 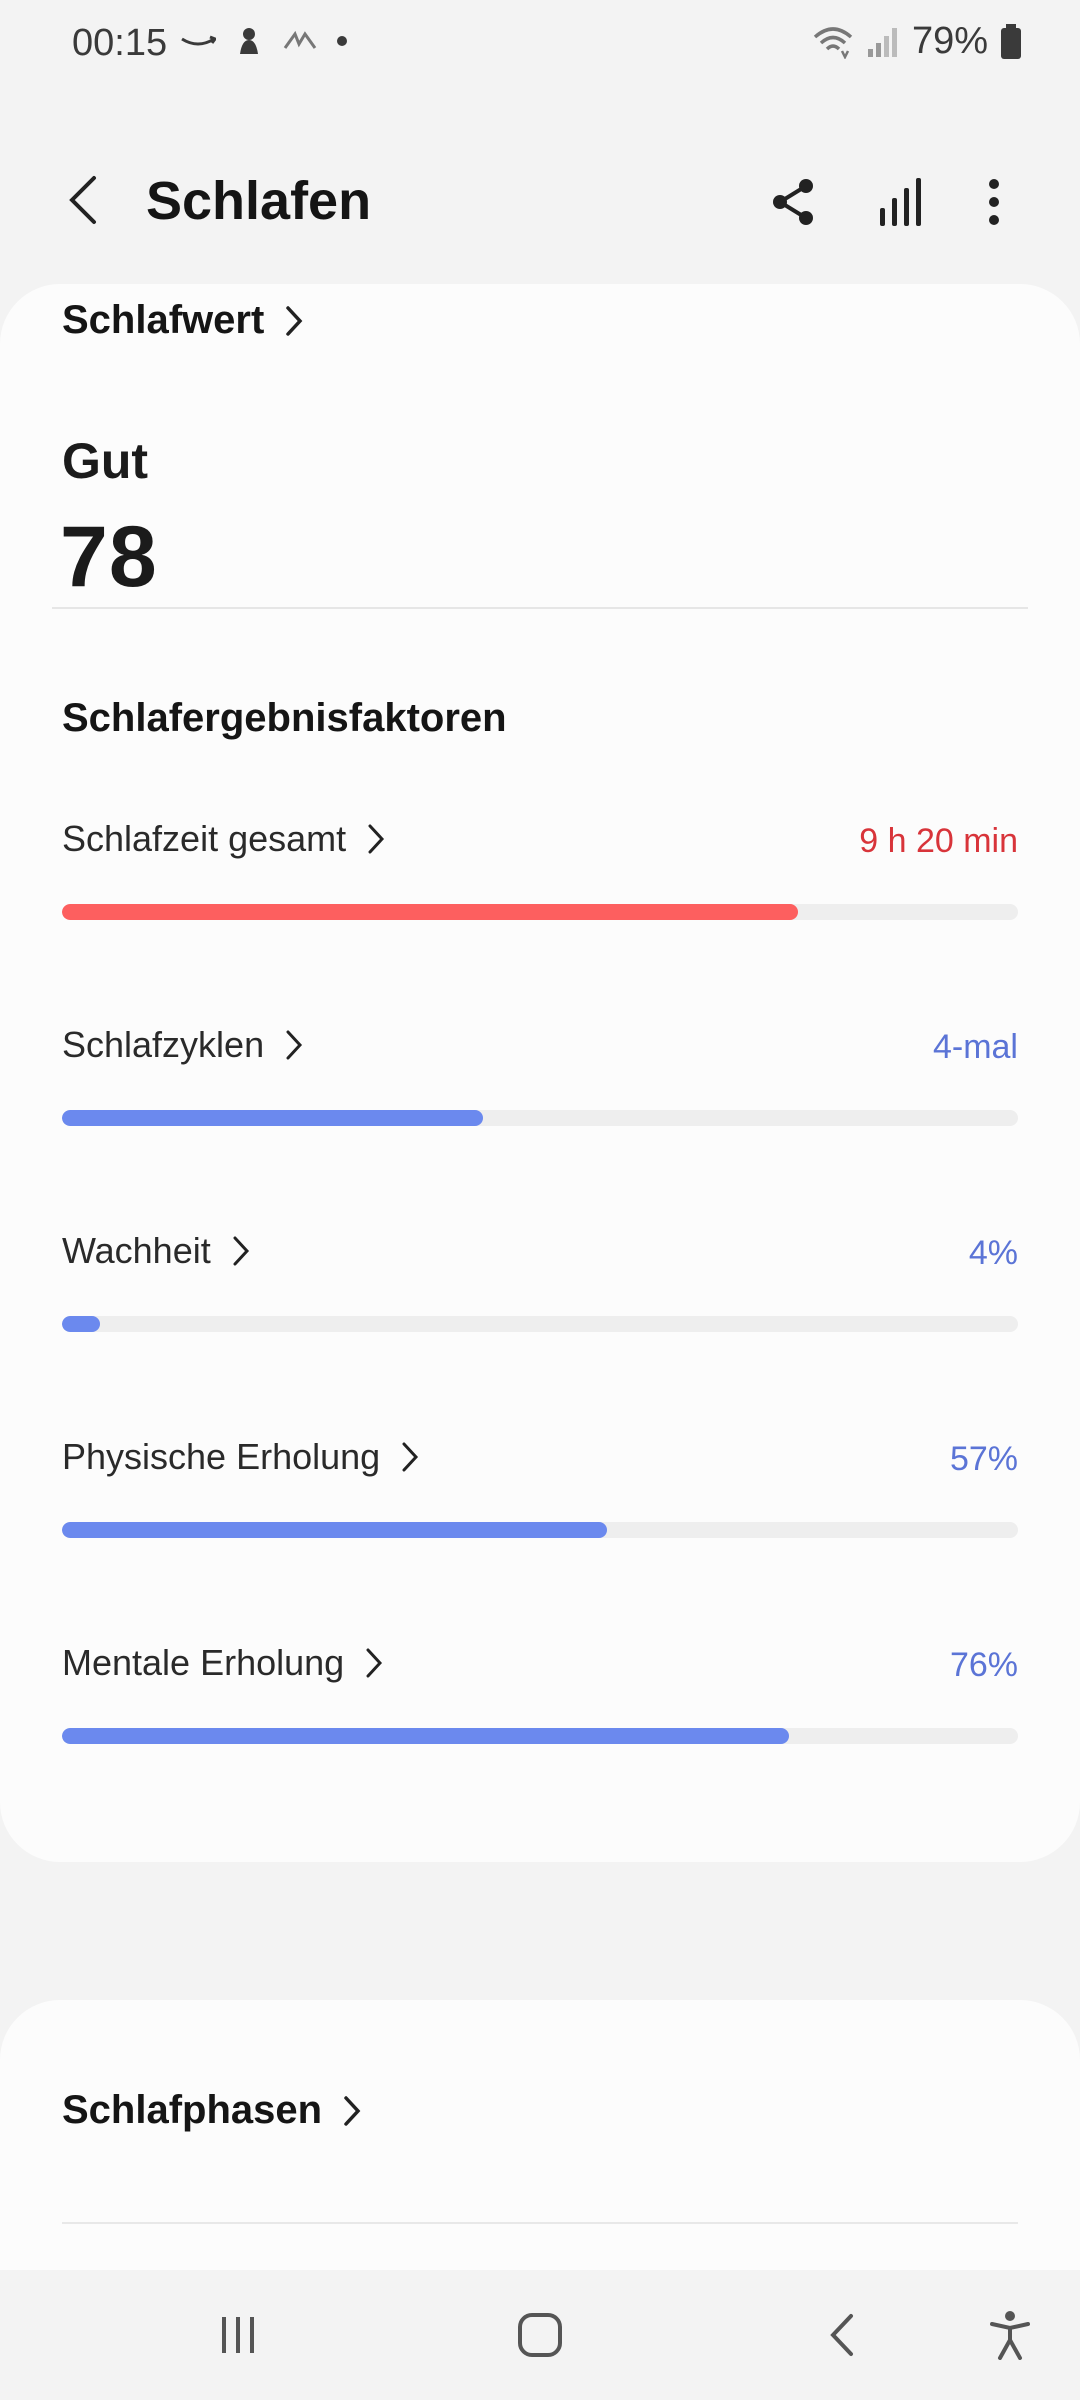 I want to click on signal-bars-icon, so click(x=900, y=202).